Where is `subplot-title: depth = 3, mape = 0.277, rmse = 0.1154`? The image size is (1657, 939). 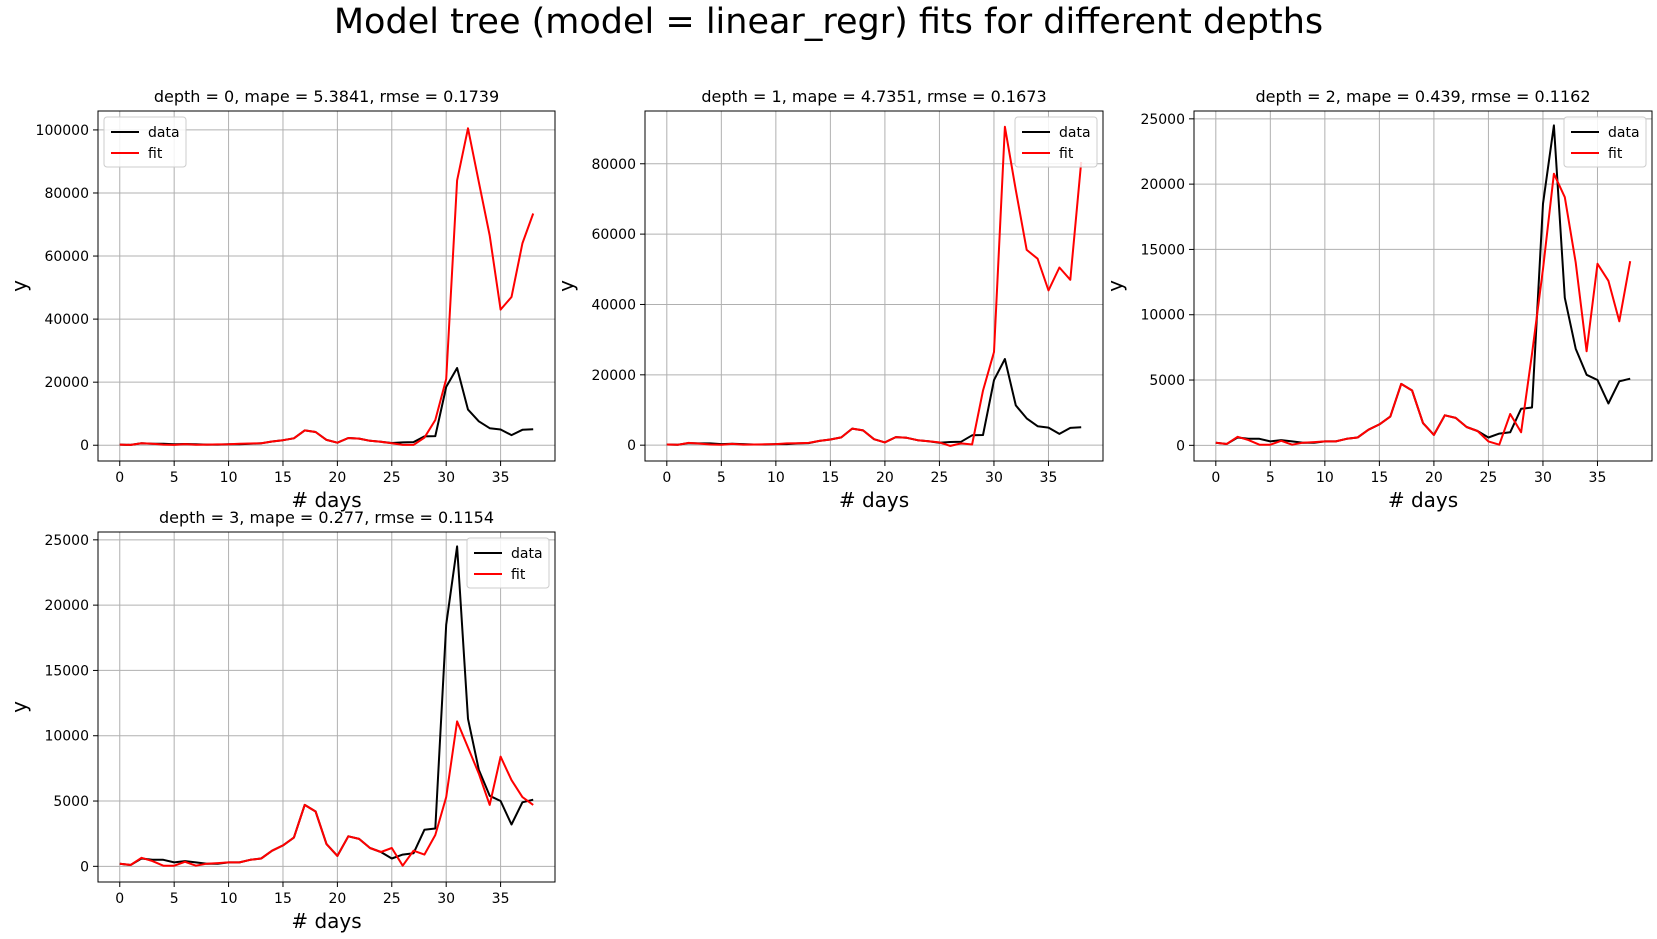 subplot-title: depth = 3, mape = 0.277, rmse = 0.1154 is located at coordinates (326, 517).